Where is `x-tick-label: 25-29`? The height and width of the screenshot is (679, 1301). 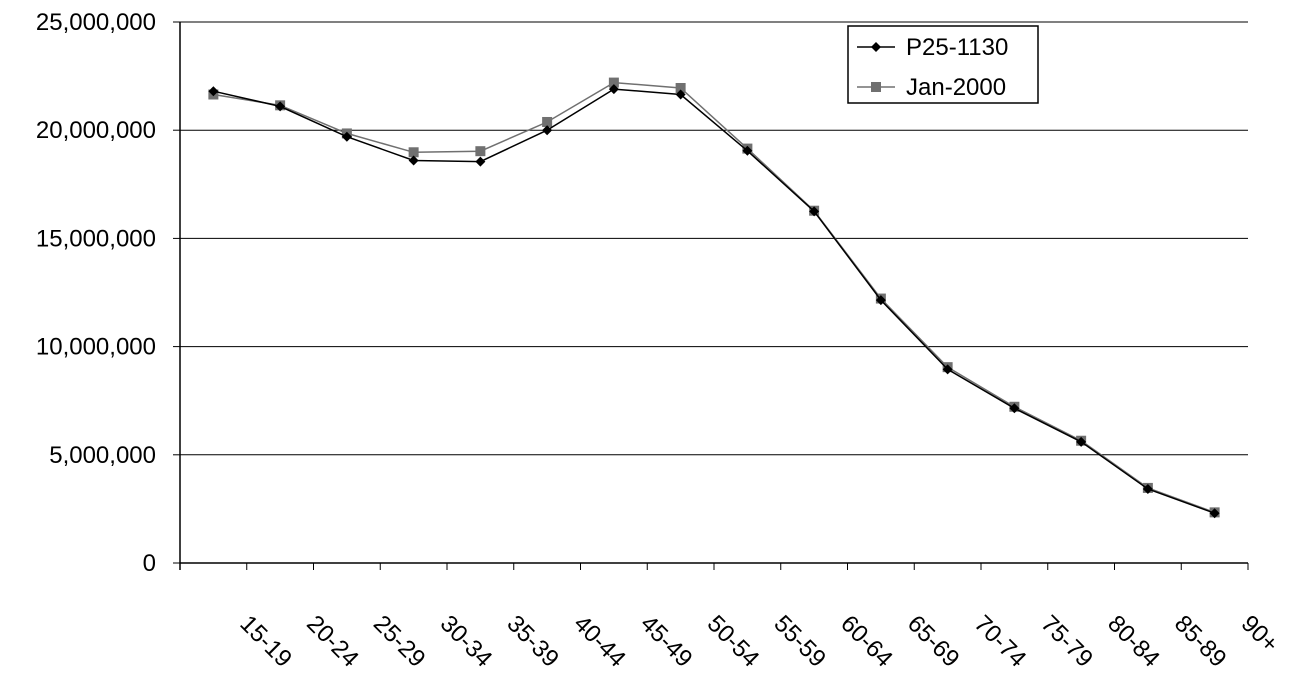
x-tick-label: 25-29 is located at coordinates (399, 641).